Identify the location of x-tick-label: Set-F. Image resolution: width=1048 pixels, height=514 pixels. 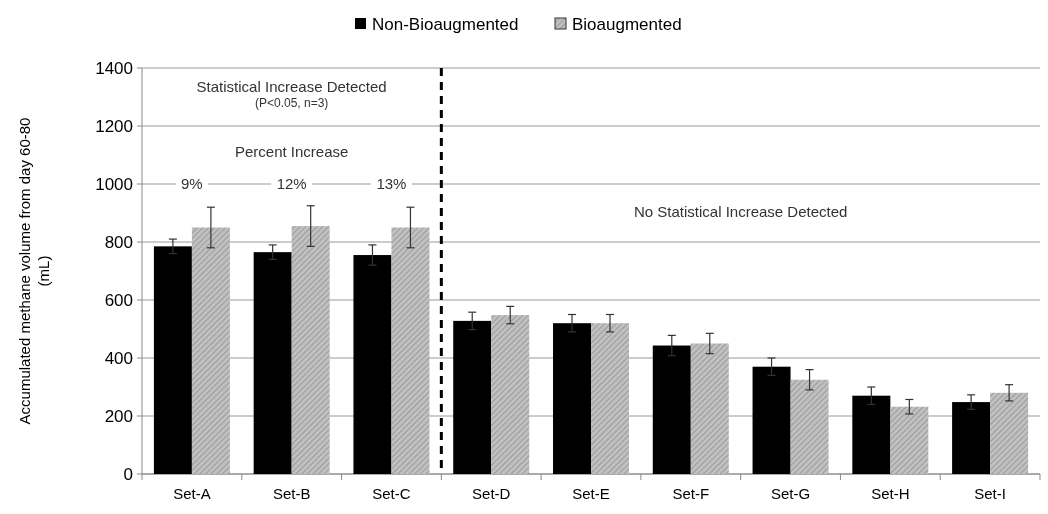
(691, 493).